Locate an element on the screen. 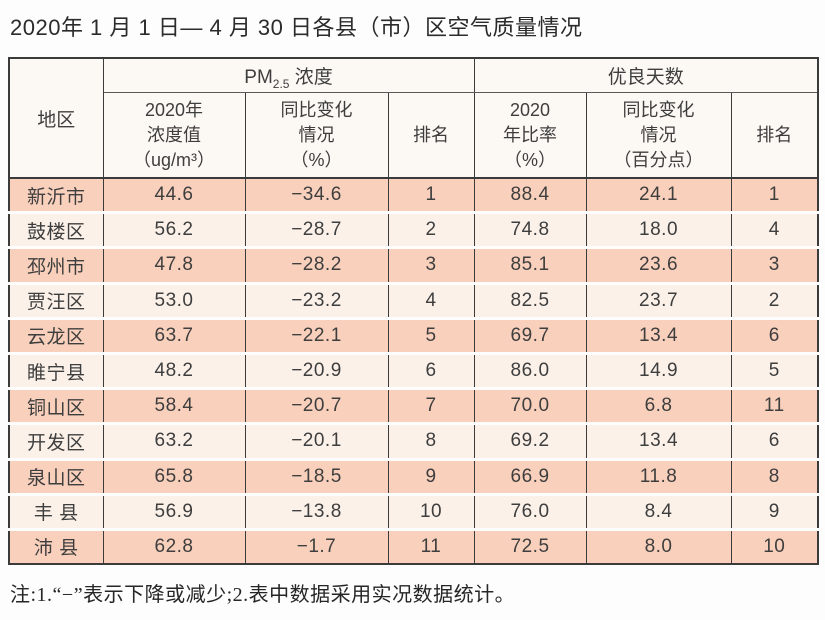 The height and width of the screenshot is (620, 825). good-change-cell: 23.6 is located at coordinates (658, 266).